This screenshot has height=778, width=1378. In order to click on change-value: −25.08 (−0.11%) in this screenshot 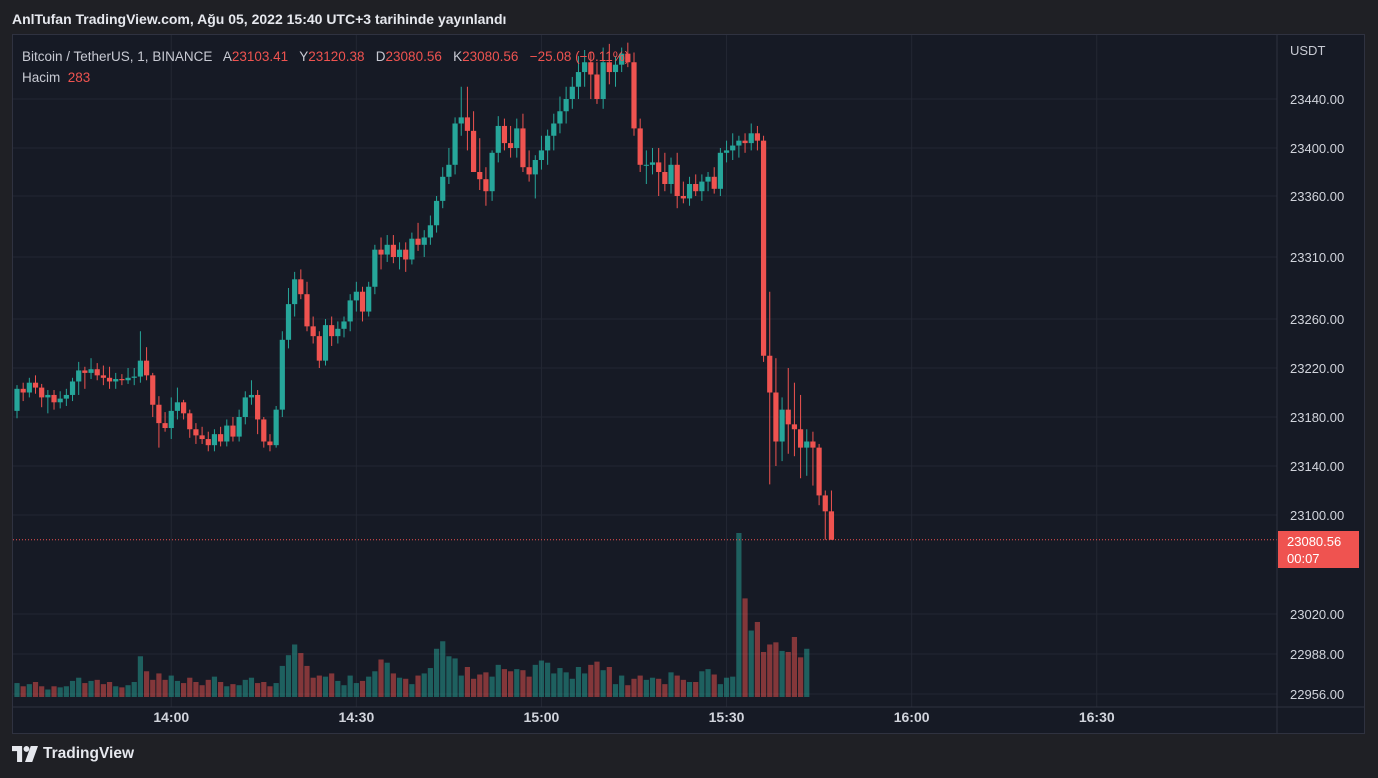, I will do `click(579, 56)`.